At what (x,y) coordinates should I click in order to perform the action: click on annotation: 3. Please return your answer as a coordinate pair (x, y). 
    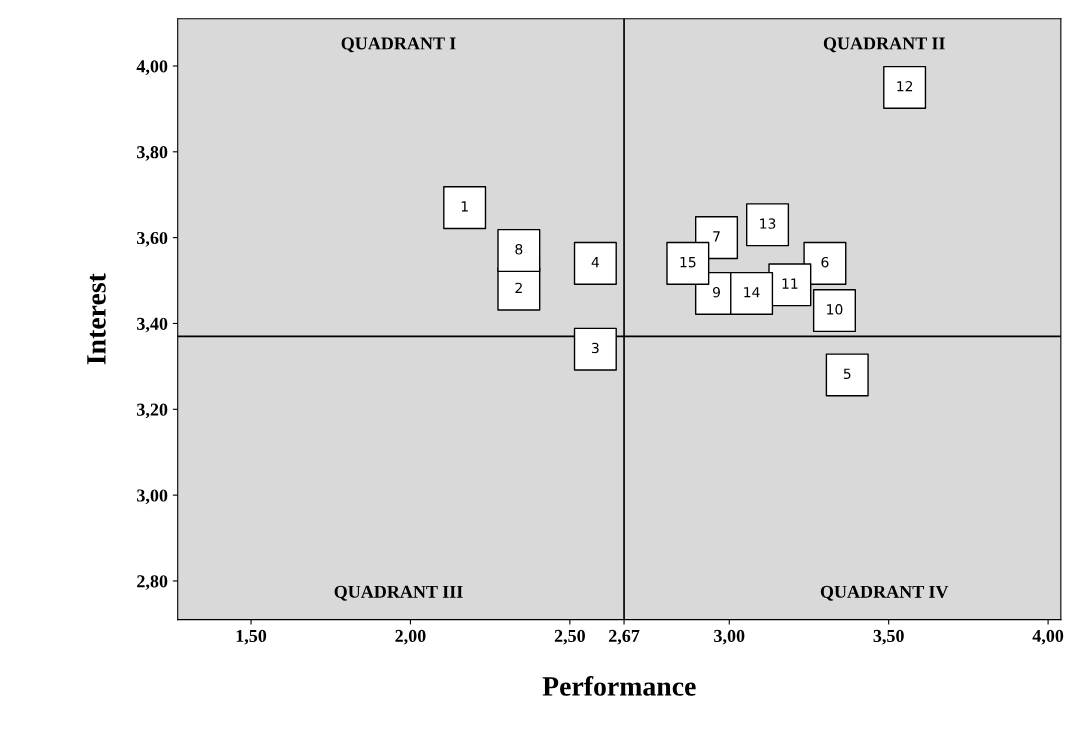
    Looking at the image, I should click on (595, 348).